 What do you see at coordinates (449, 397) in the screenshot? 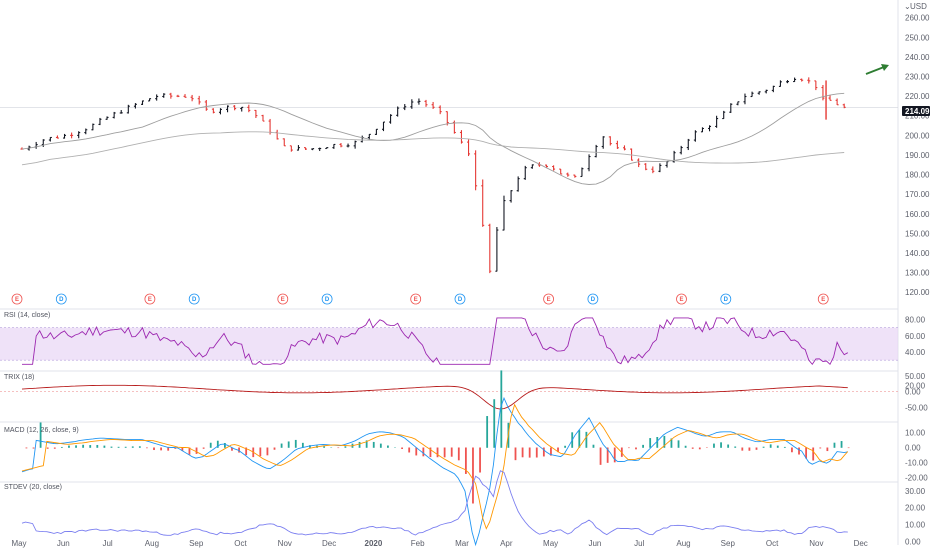
I see `trix-panel` at bounding box center [449, 397].